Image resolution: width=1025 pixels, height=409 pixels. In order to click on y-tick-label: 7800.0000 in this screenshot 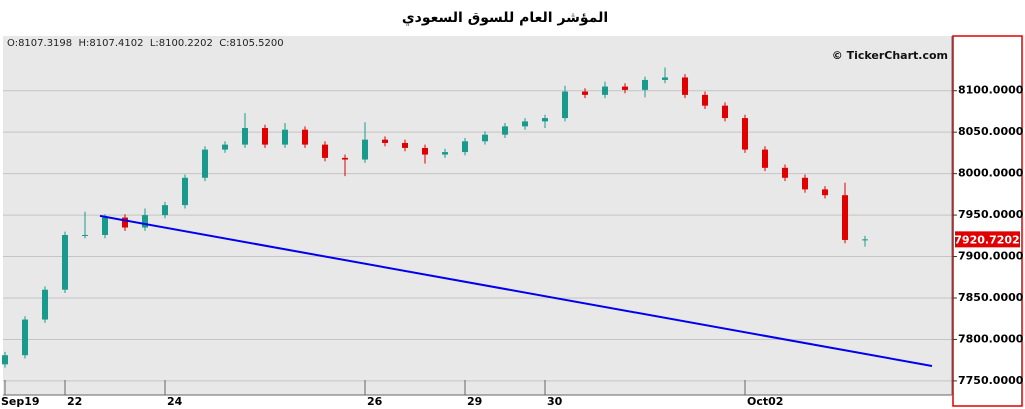, I will do `click(991, 338)`.